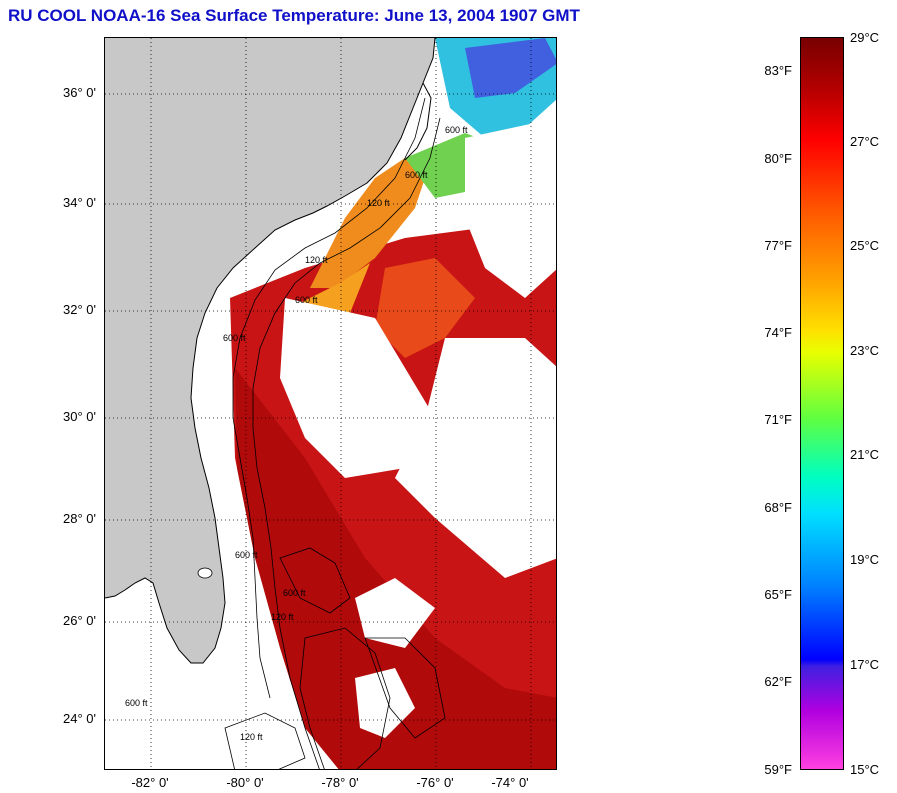 The width and height of the screenshot is (897, 793). Describe the element at coordinates (865, 37) in the screenshot. I see `celsius-tick-label: 29°C` at that location.